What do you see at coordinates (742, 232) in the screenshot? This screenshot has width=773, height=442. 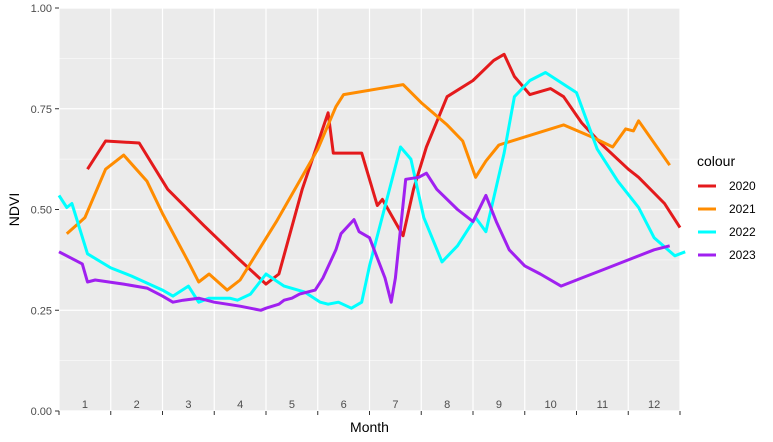 I see `legend-label-2022: 2022` at bounding box center [742, 232].